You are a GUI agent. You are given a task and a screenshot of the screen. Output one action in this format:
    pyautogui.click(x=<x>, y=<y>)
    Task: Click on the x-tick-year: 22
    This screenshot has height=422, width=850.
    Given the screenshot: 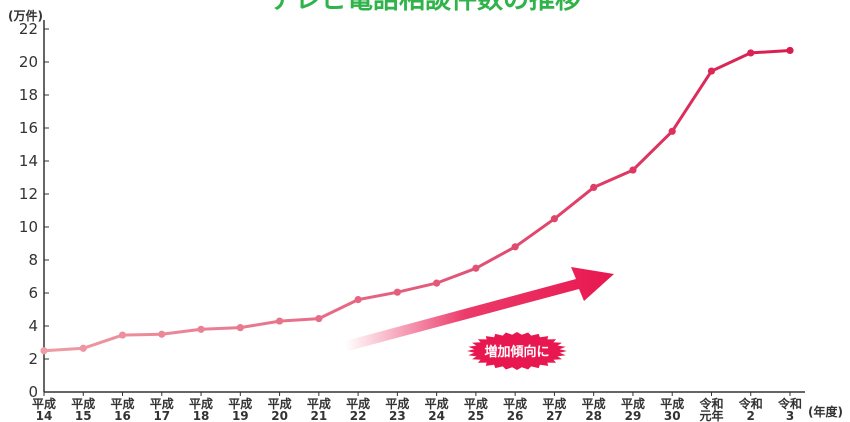 What is the action you would take?
    pyautogui.click(x=358, y=415)
    